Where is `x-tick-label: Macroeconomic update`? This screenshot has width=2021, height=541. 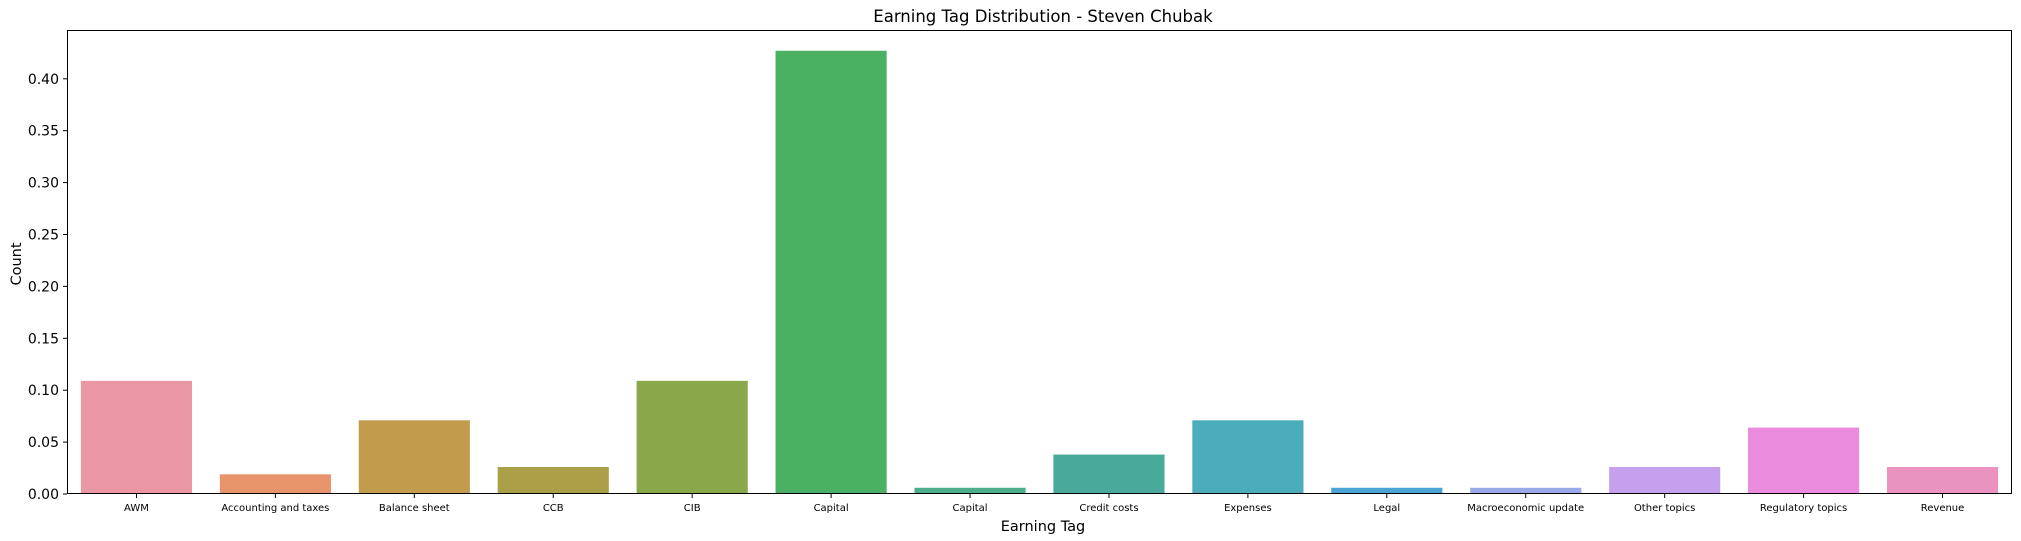 x-tick-label: Macroeconomic update is located at coordinates (1525, 508).